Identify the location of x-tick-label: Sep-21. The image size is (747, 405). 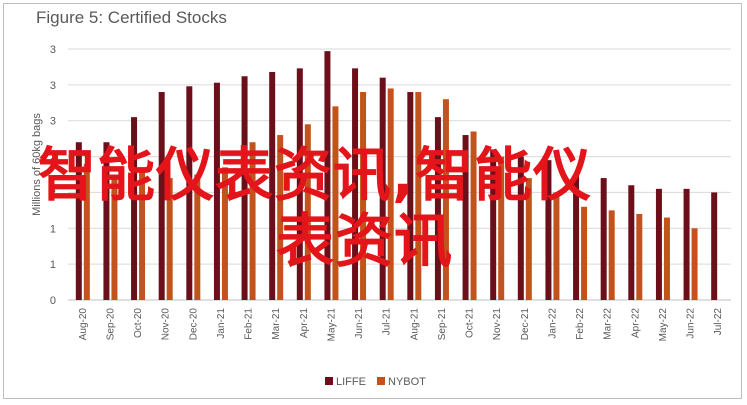
(442, 324).